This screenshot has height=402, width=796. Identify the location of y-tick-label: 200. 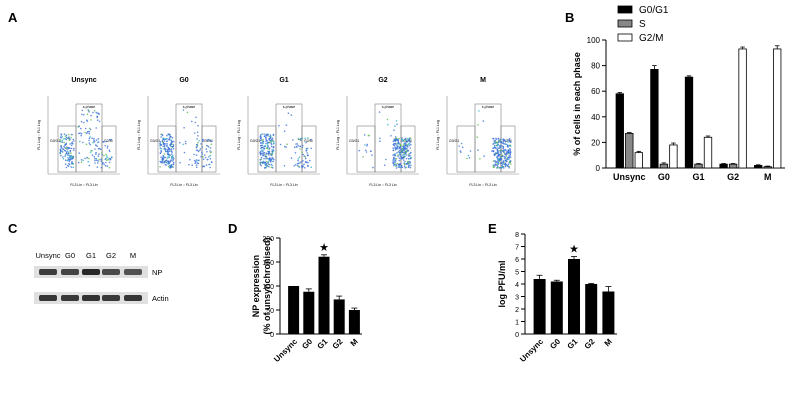
(268, 239).